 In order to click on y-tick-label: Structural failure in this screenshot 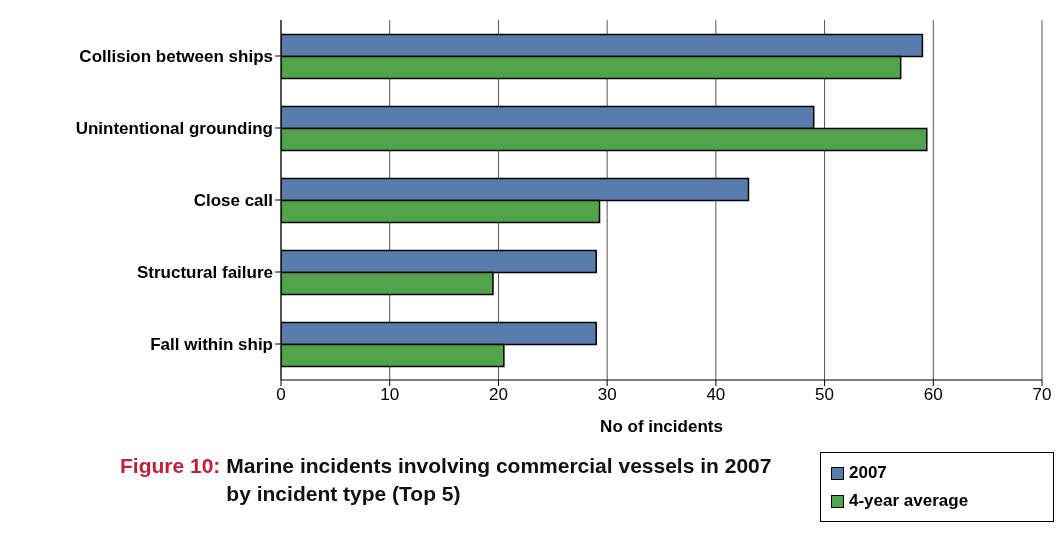, I will do `click(204, 273)`.